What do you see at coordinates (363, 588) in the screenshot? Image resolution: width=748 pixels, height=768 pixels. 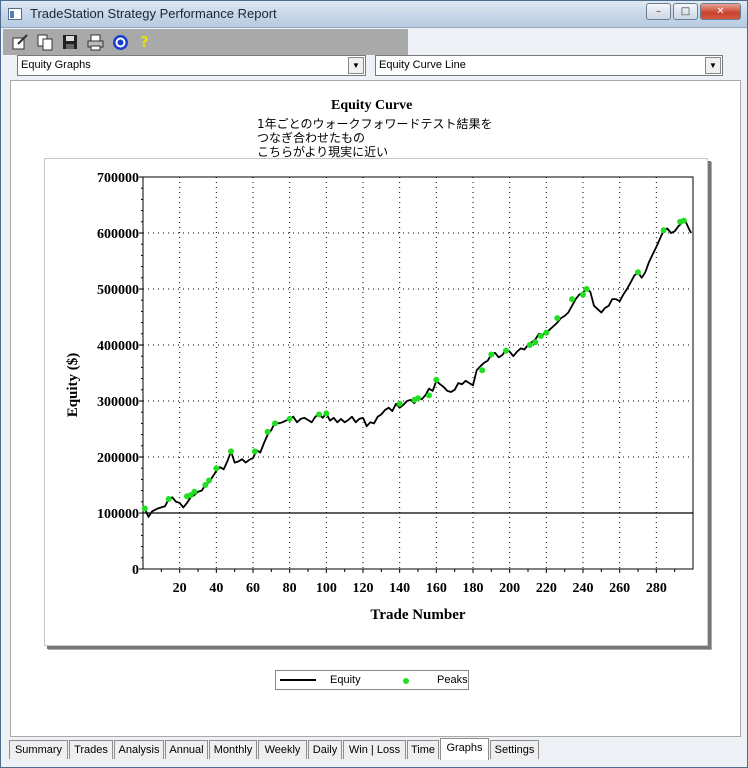 I see `x-tick-label: 120` at bounding box center [363, 588].